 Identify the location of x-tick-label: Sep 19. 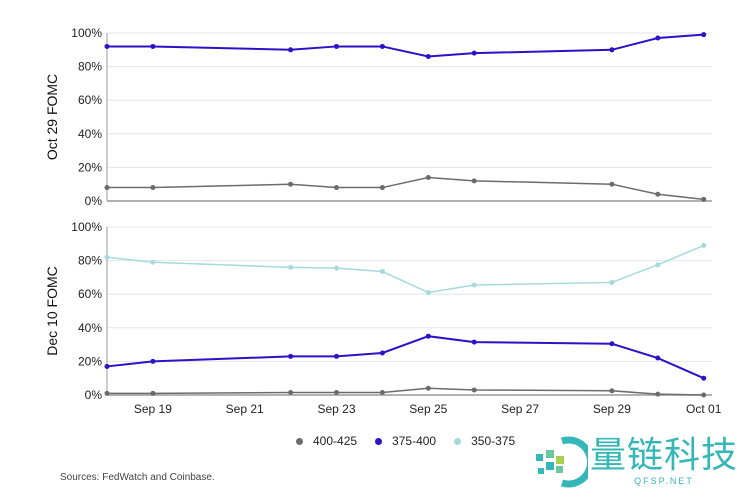
(153, 409).